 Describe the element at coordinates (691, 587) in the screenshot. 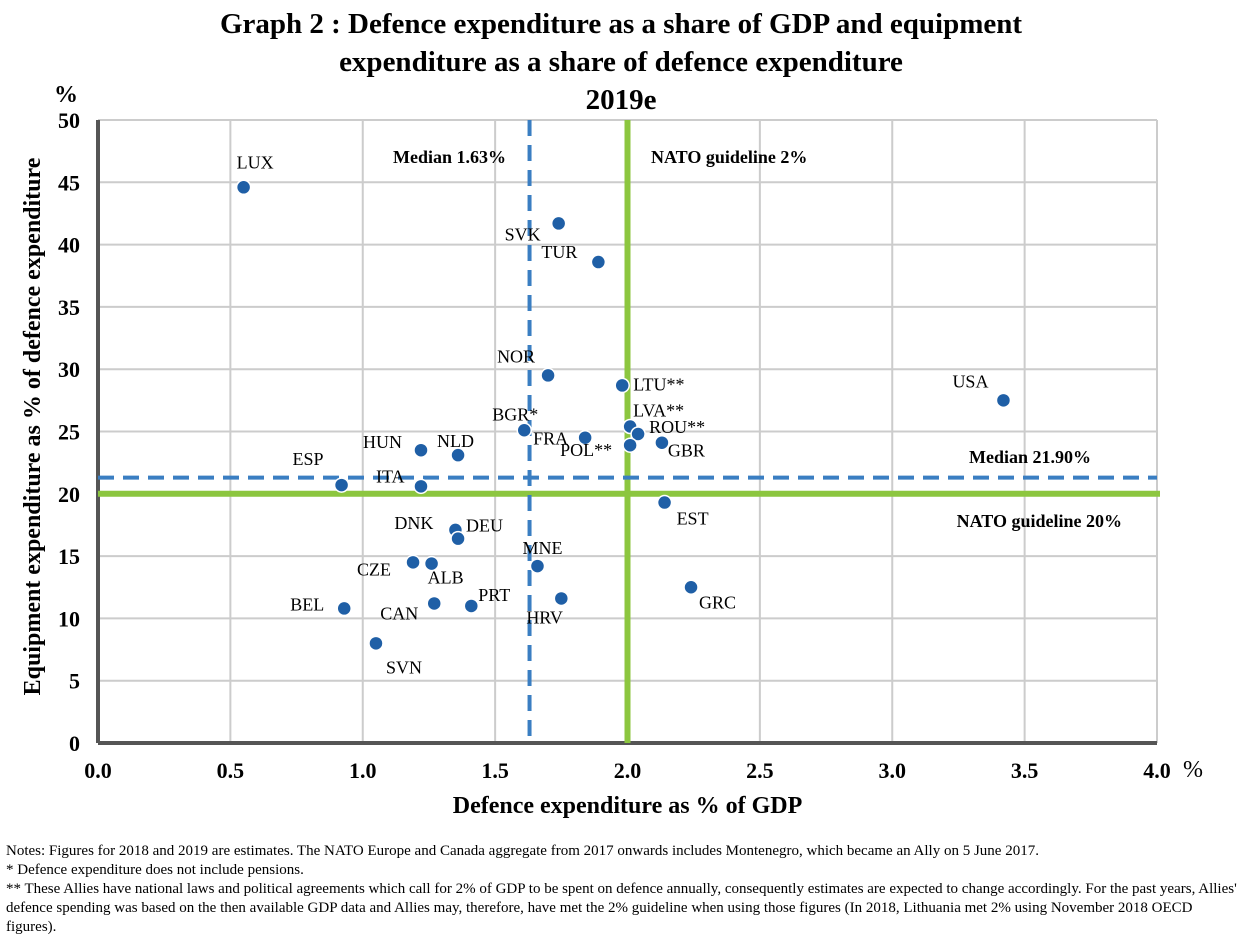

I see `point-grc` at that location.